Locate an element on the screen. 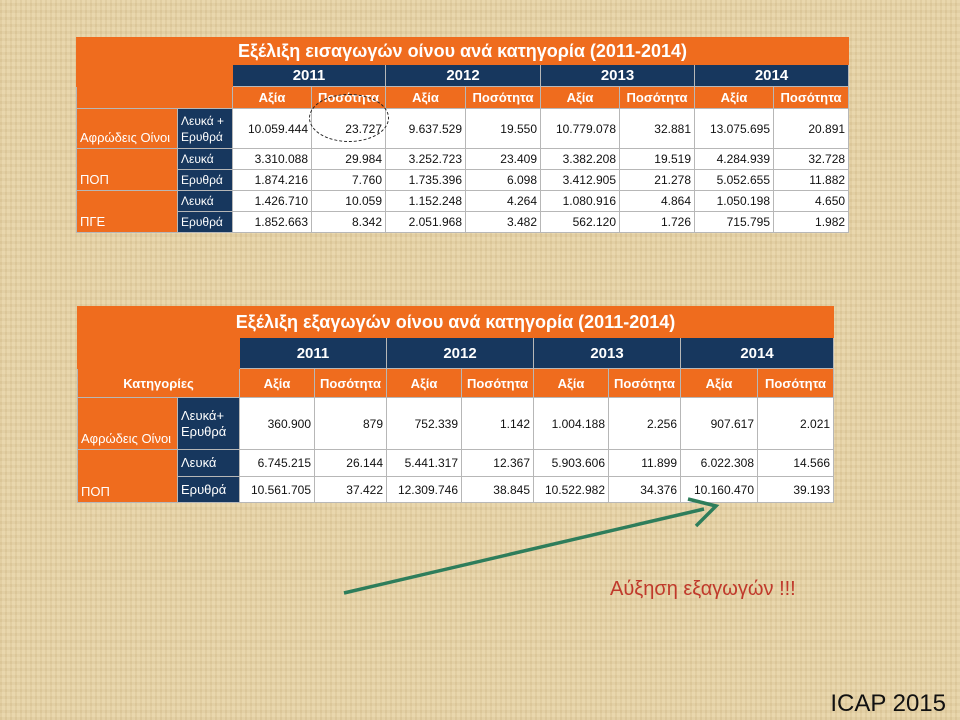  exports-year-2013: 2013 is located at coordinates (607, 353).